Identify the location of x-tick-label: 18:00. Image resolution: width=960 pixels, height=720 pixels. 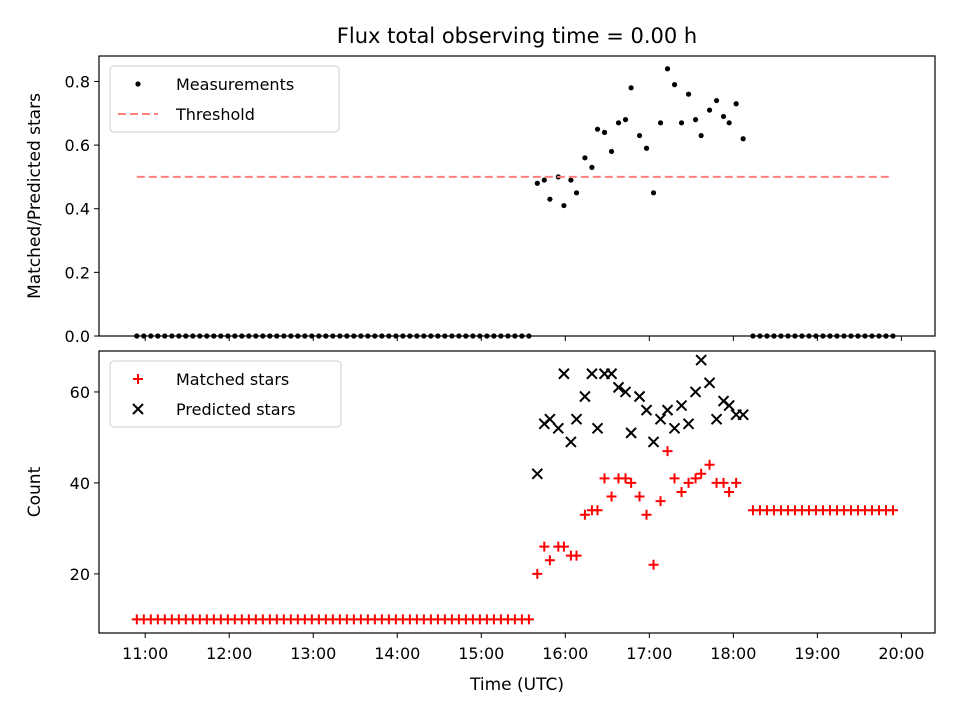
(733, 653).